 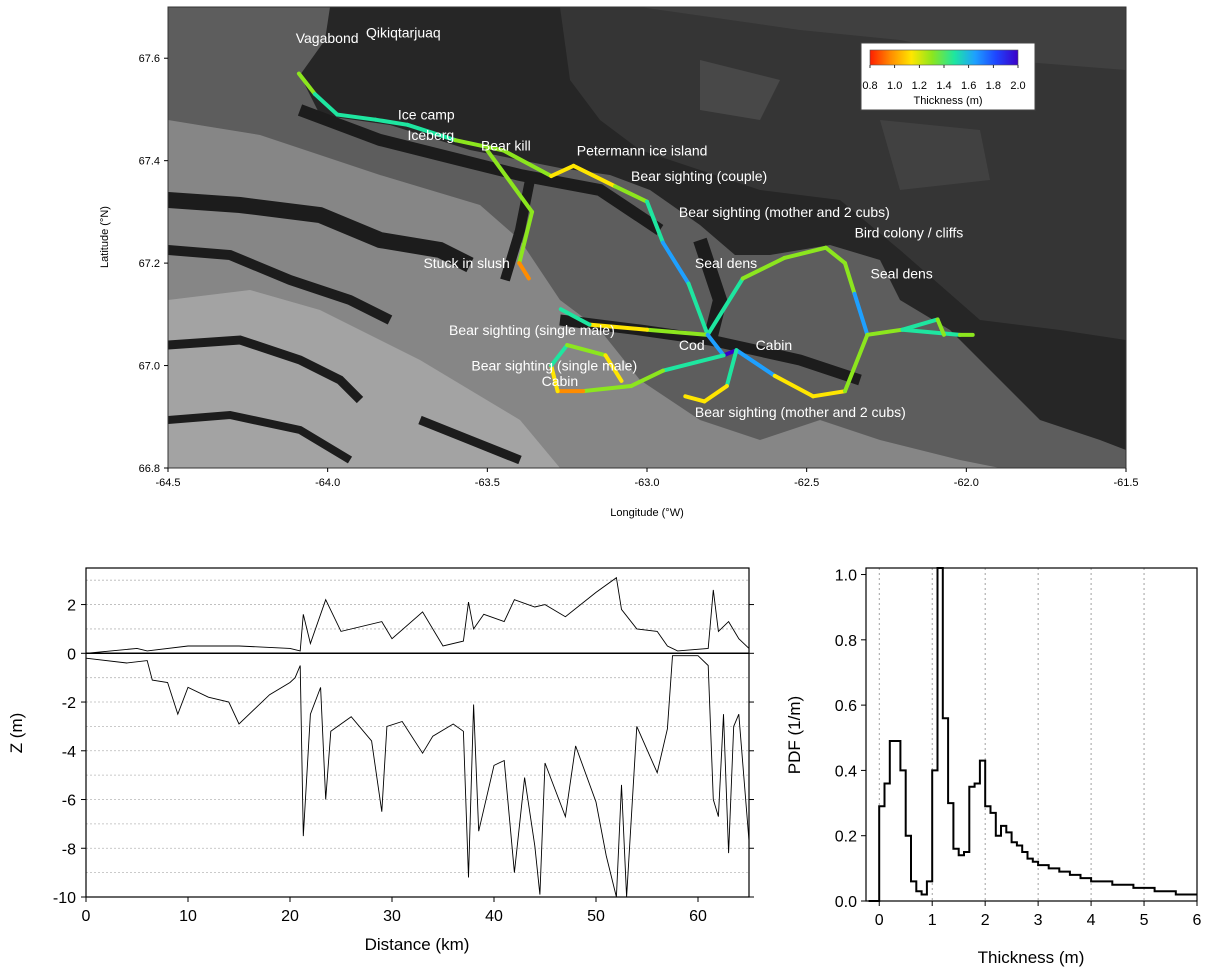 I want to click on pdf-x-tick-label: 4, so click(x=1091, y=920).